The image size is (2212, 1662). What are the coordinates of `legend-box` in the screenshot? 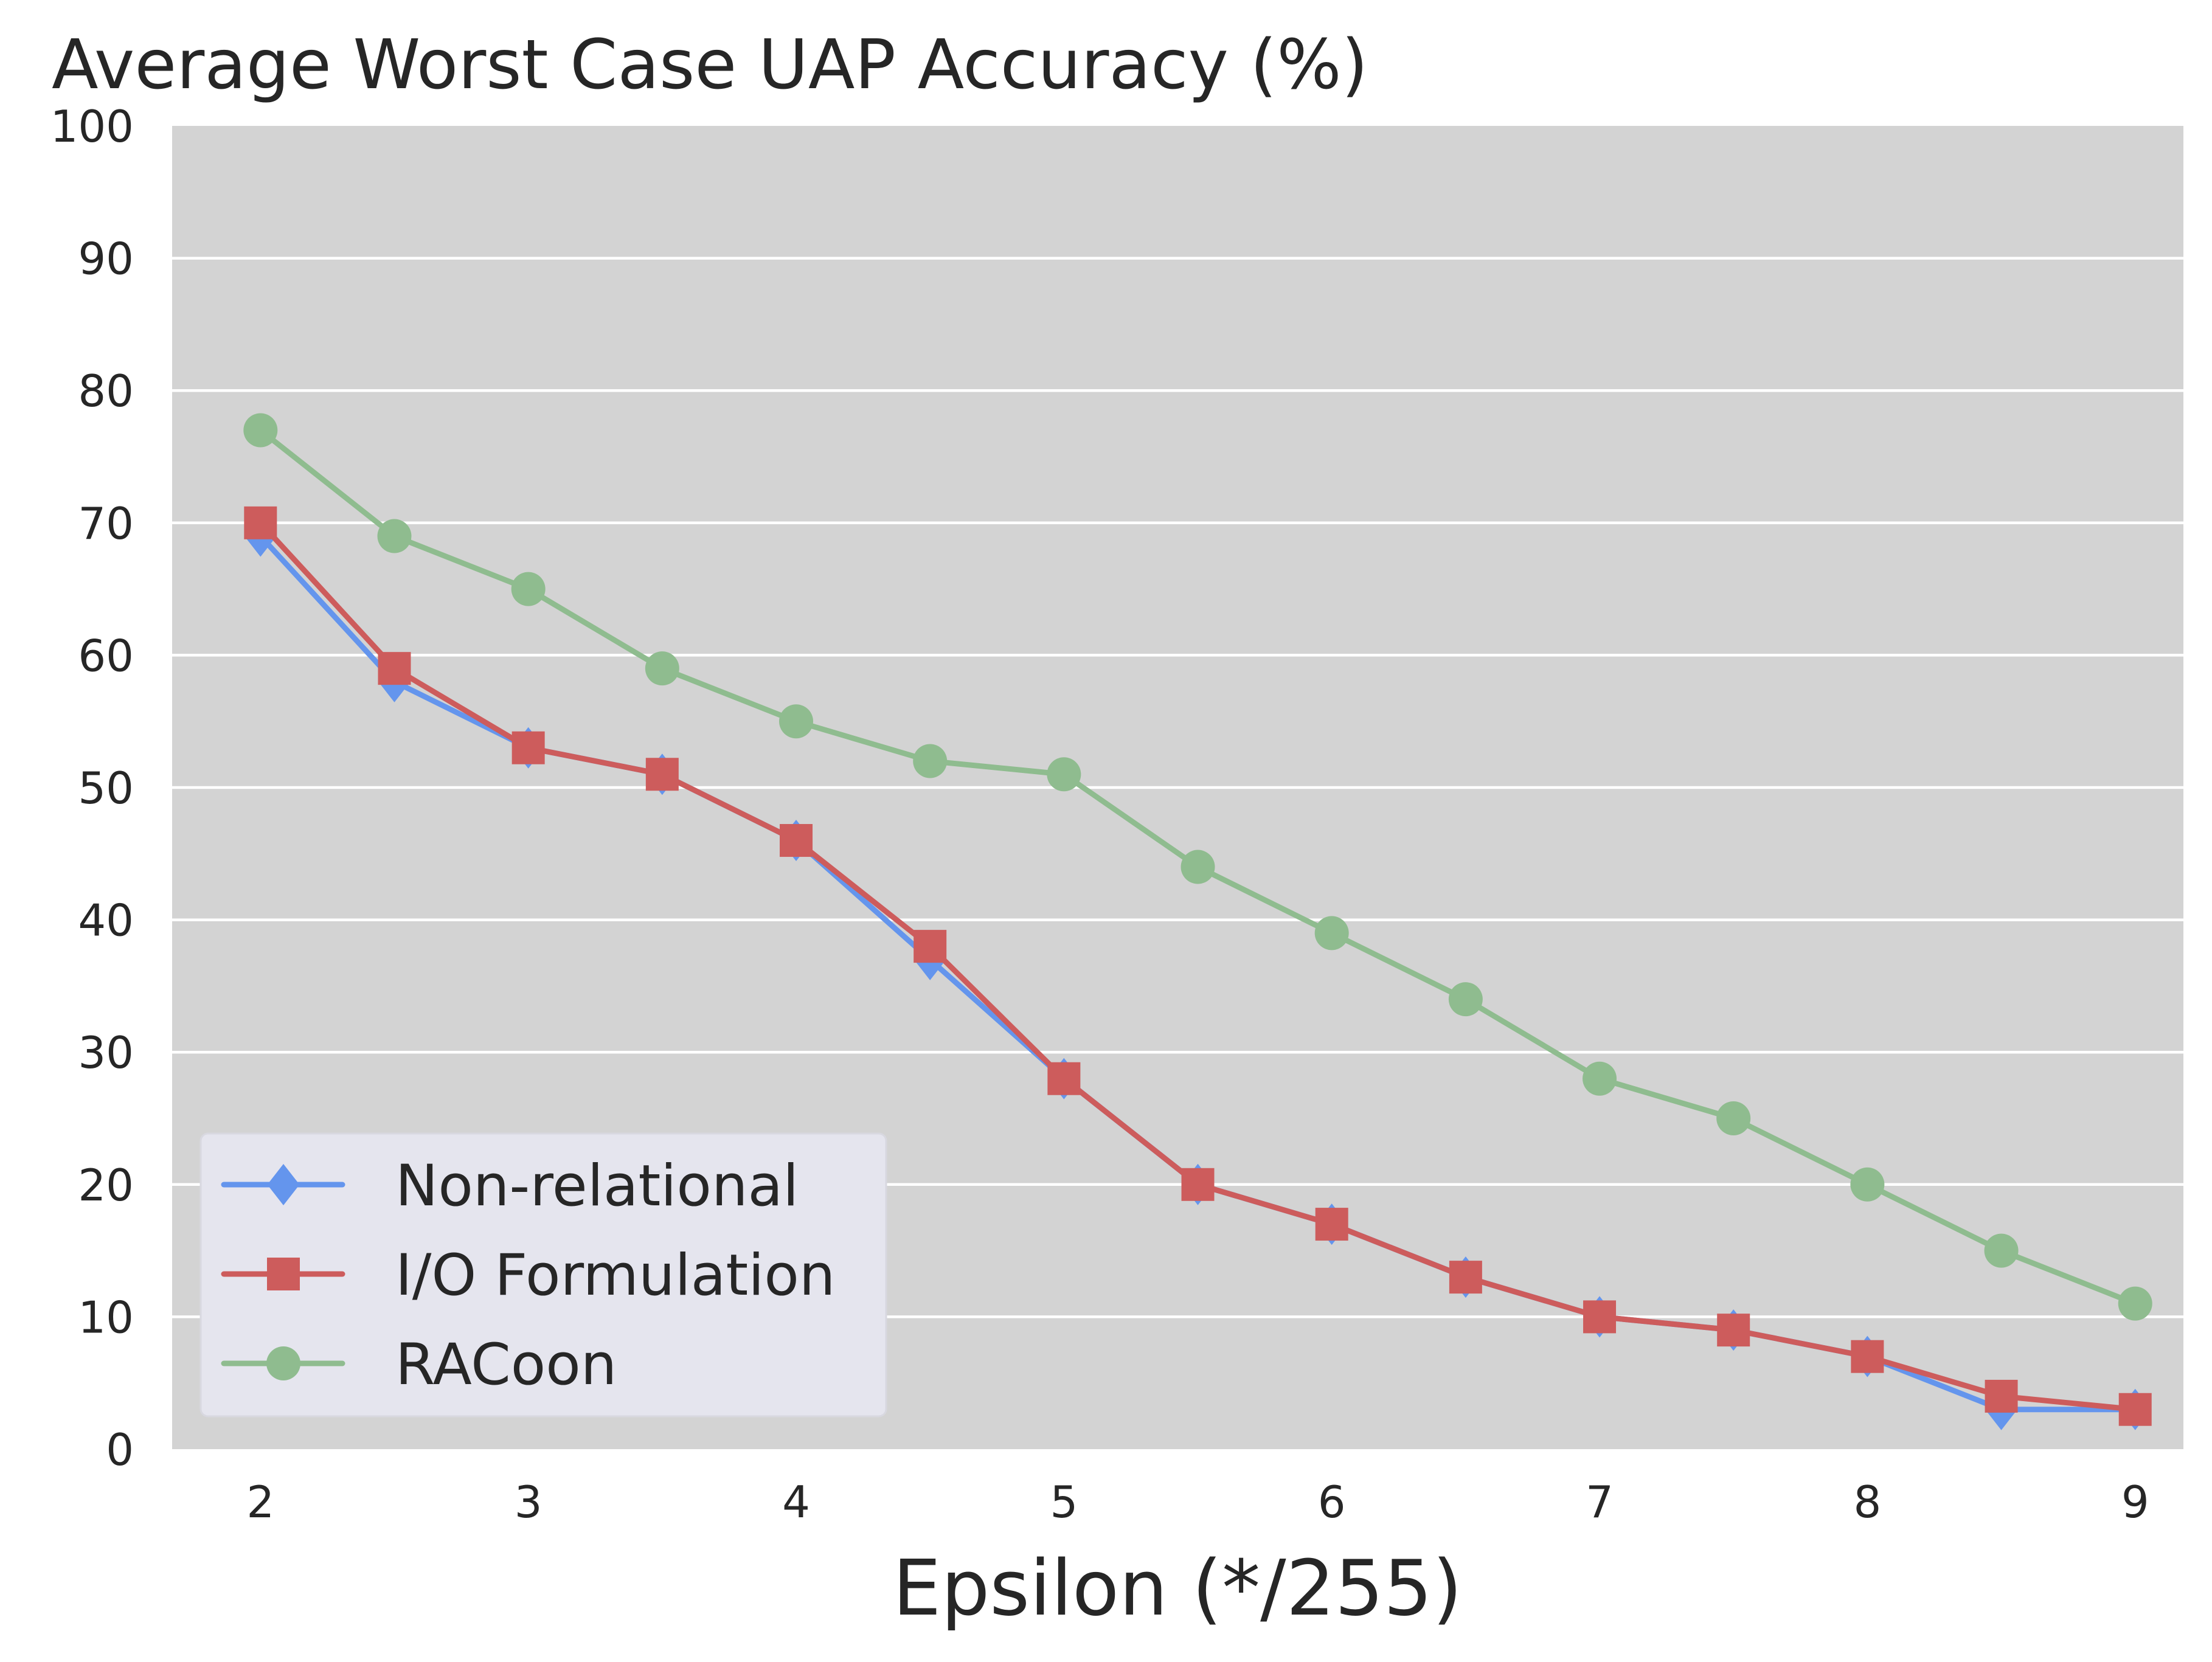 It's located at (543, 1275).